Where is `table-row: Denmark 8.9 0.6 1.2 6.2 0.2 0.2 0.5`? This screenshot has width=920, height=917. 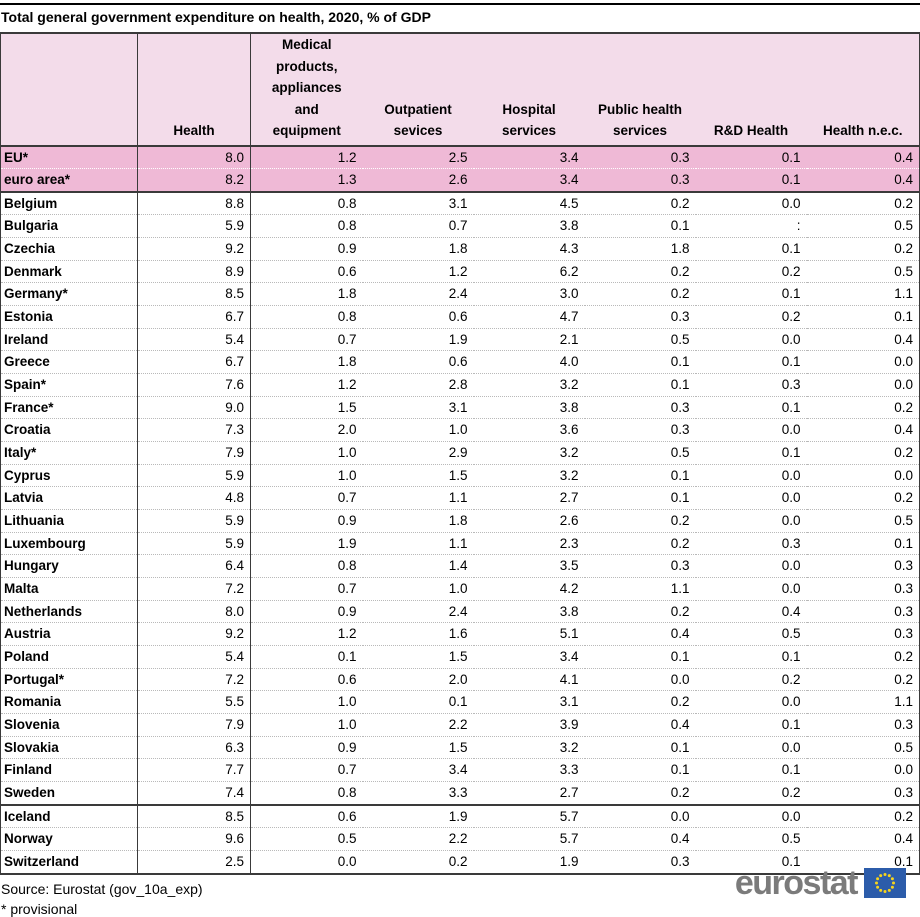 table-row: Denmark 8.9 0.6 1.2 6.2 0.2 0.2 0.5 is located at coordinates (460, 271).